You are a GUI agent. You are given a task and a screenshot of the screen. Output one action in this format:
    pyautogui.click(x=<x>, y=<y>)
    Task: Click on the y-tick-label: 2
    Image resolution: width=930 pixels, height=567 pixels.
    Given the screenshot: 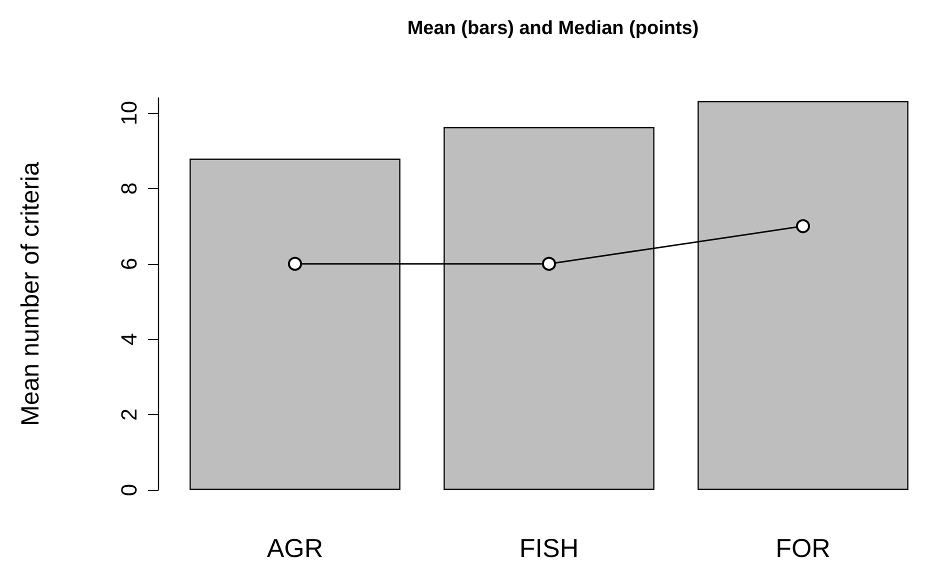 What is the action you would take?
    pyautogui.click(x=129, y=414)
    